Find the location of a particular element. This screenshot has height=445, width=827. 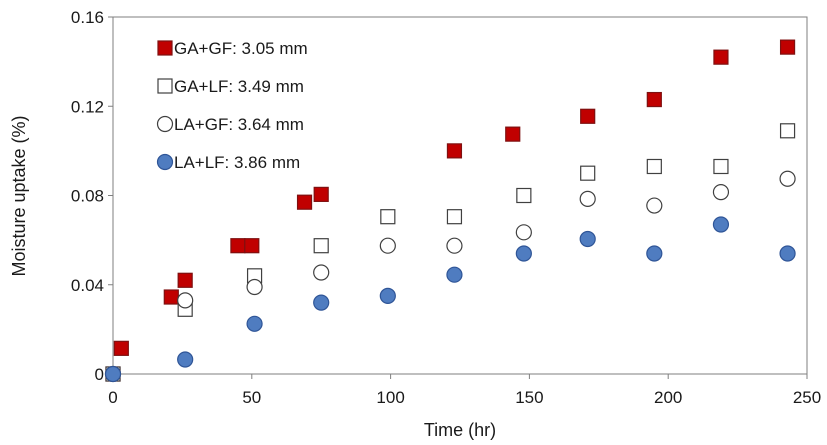

legend-label: LA+LF: 3.86 mm is located at coordinates (237, 162).